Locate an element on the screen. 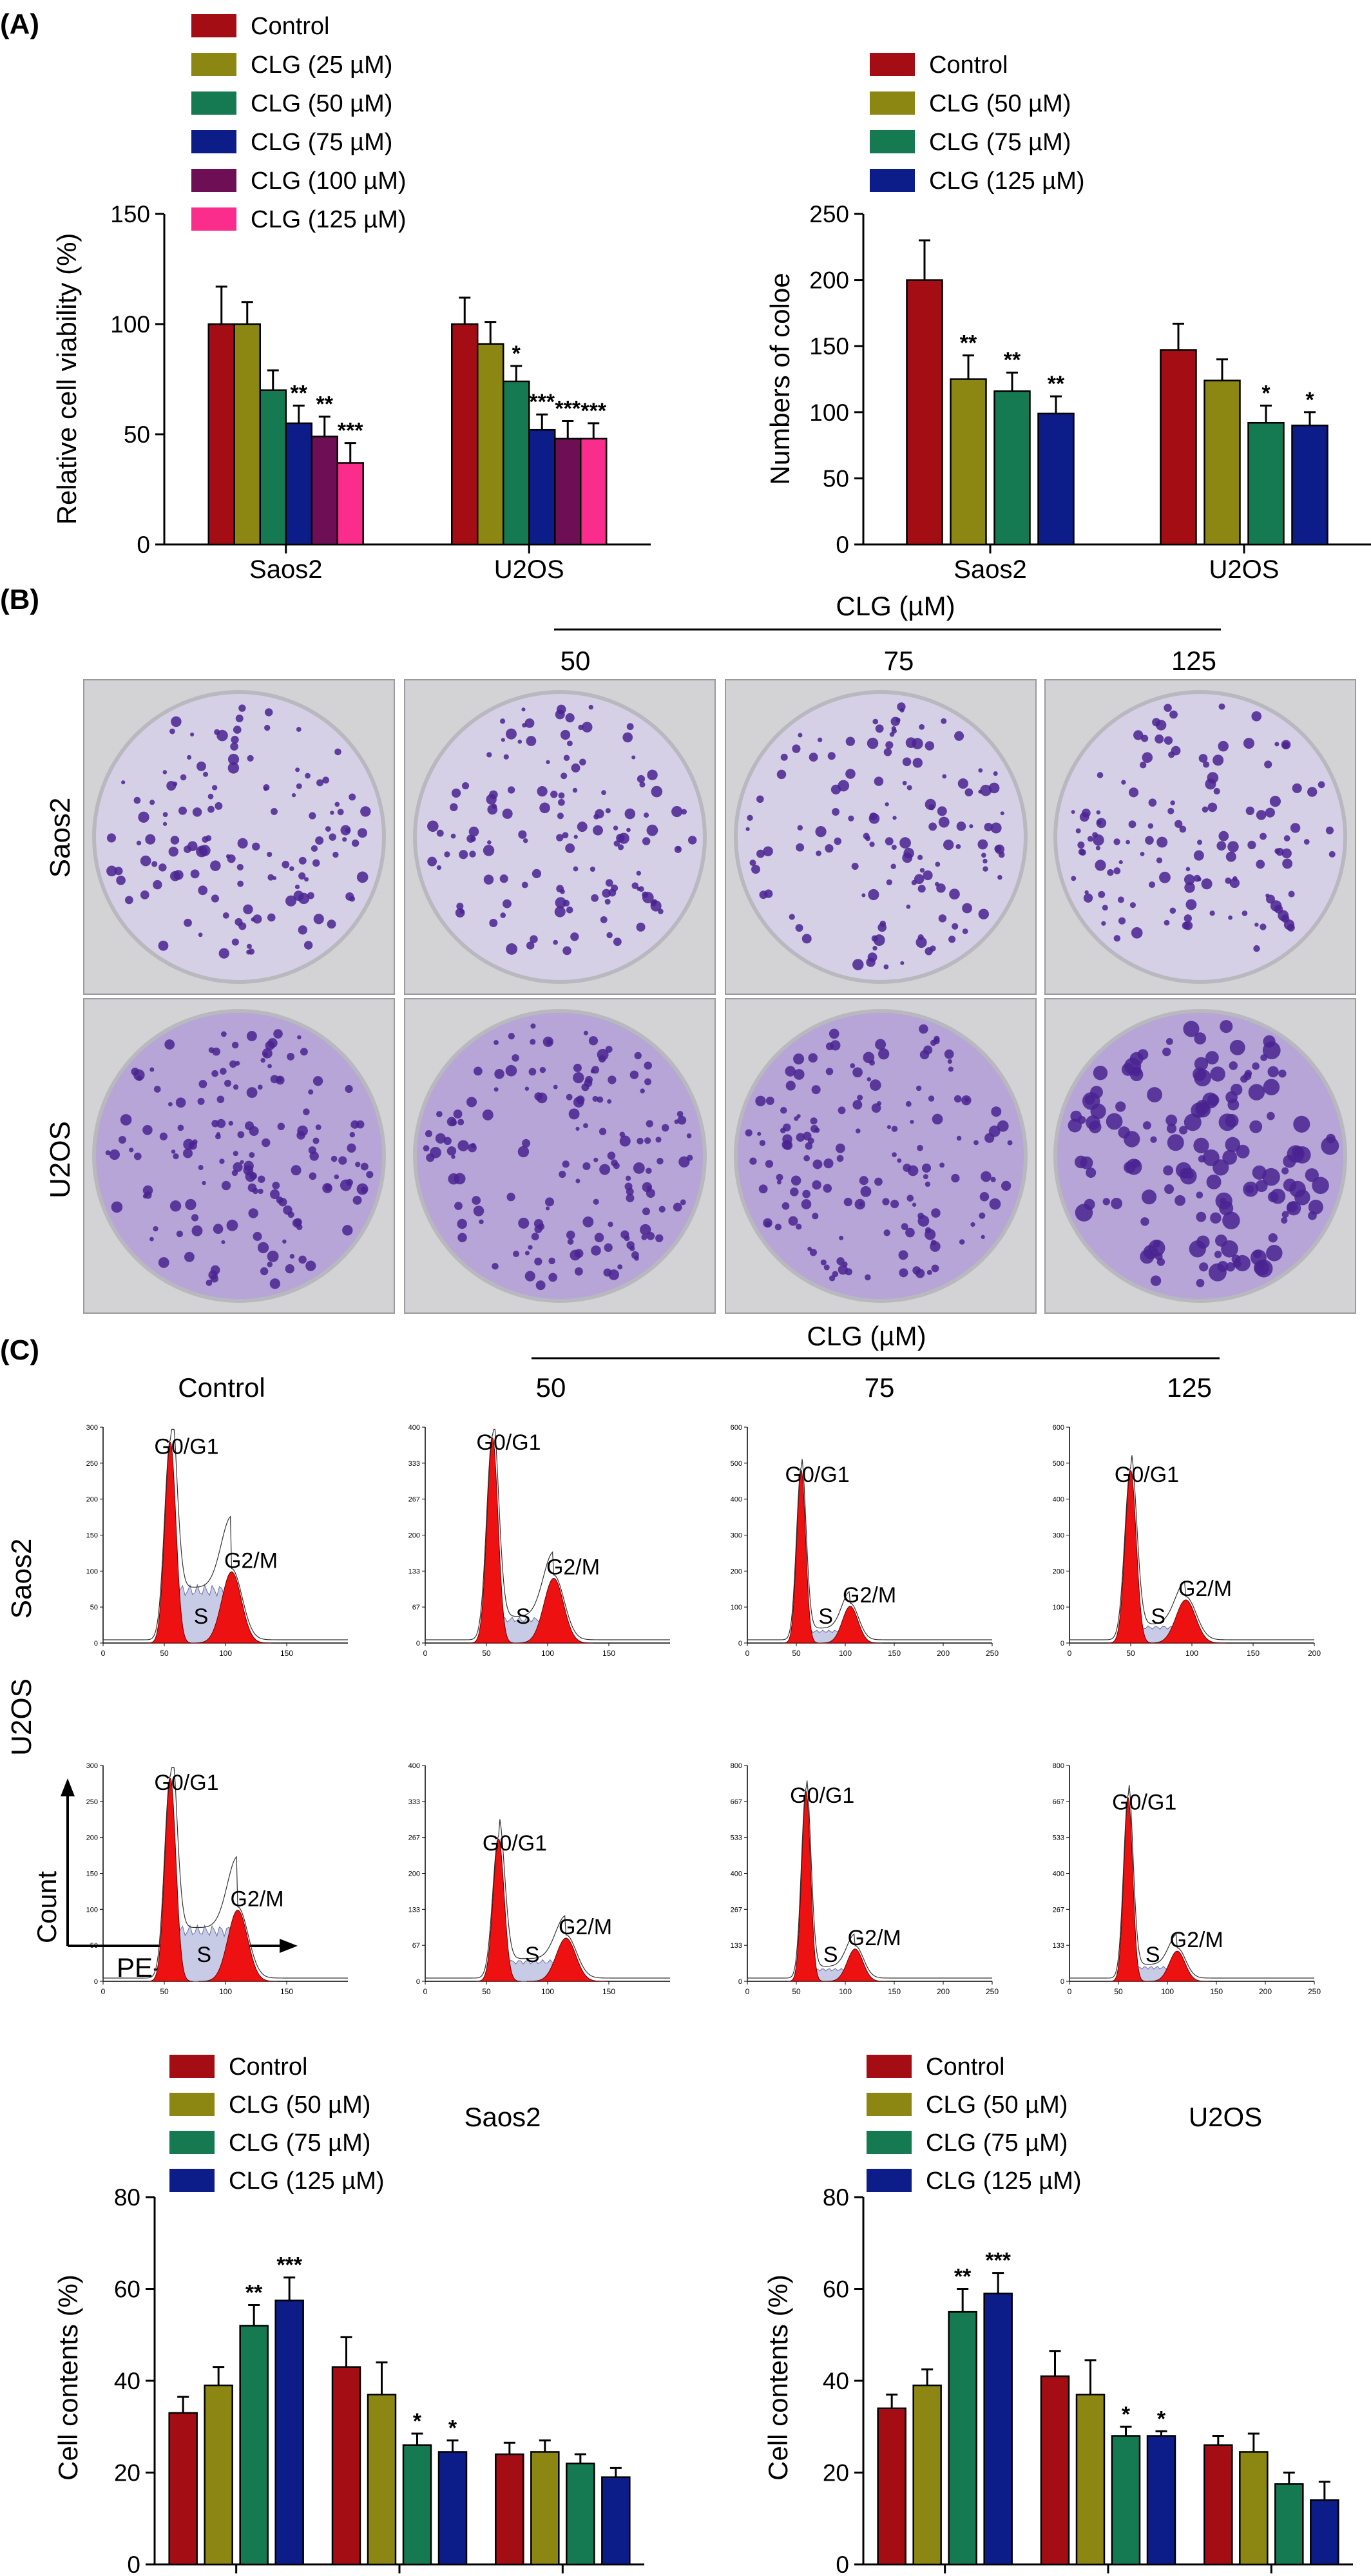  flow-x-tick-label: 0 is located at coordinates (747, 1992).